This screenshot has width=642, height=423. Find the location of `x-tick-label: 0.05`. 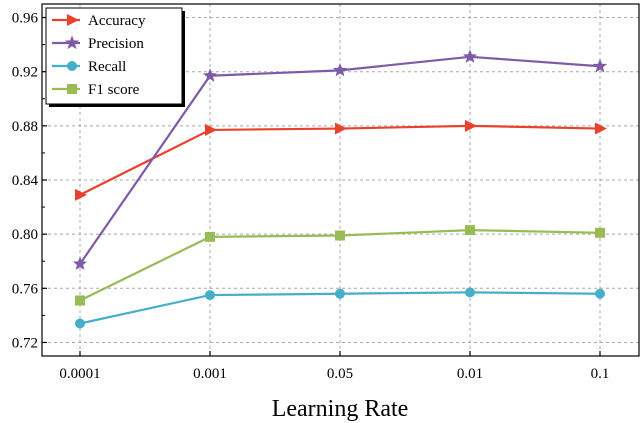

x-tick-label: 0.05 is located at coordinates (340, 374).